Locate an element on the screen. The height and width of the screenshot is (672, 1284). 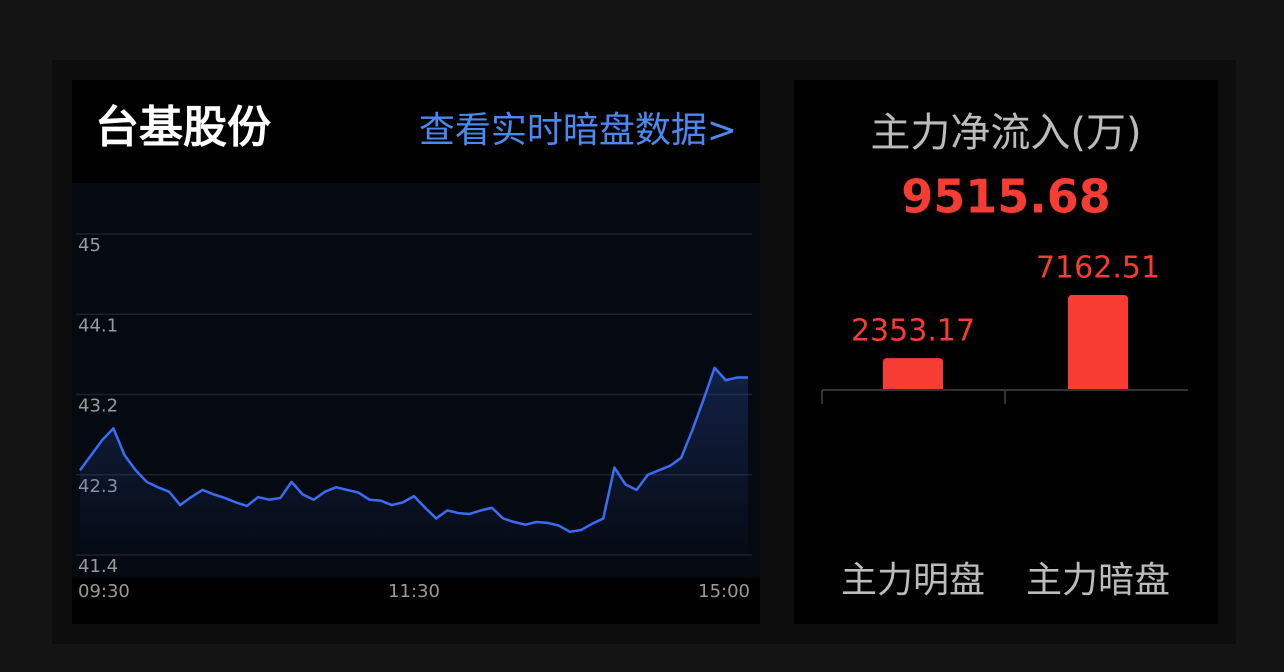
bar-value-label: 7162.51 is located at coordinates (1098, 268).